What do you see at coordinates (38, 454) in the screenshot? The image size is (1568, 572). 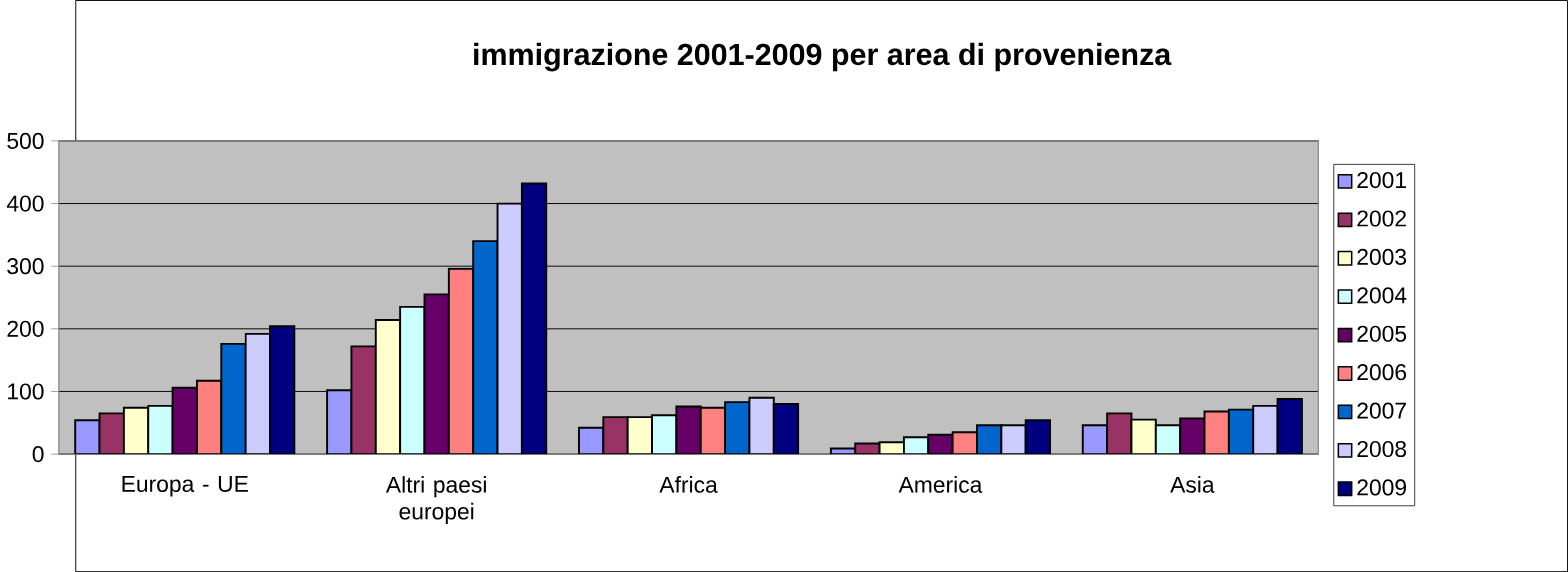 I see `y-tick-label: 0` at bounding box center [38, 454].